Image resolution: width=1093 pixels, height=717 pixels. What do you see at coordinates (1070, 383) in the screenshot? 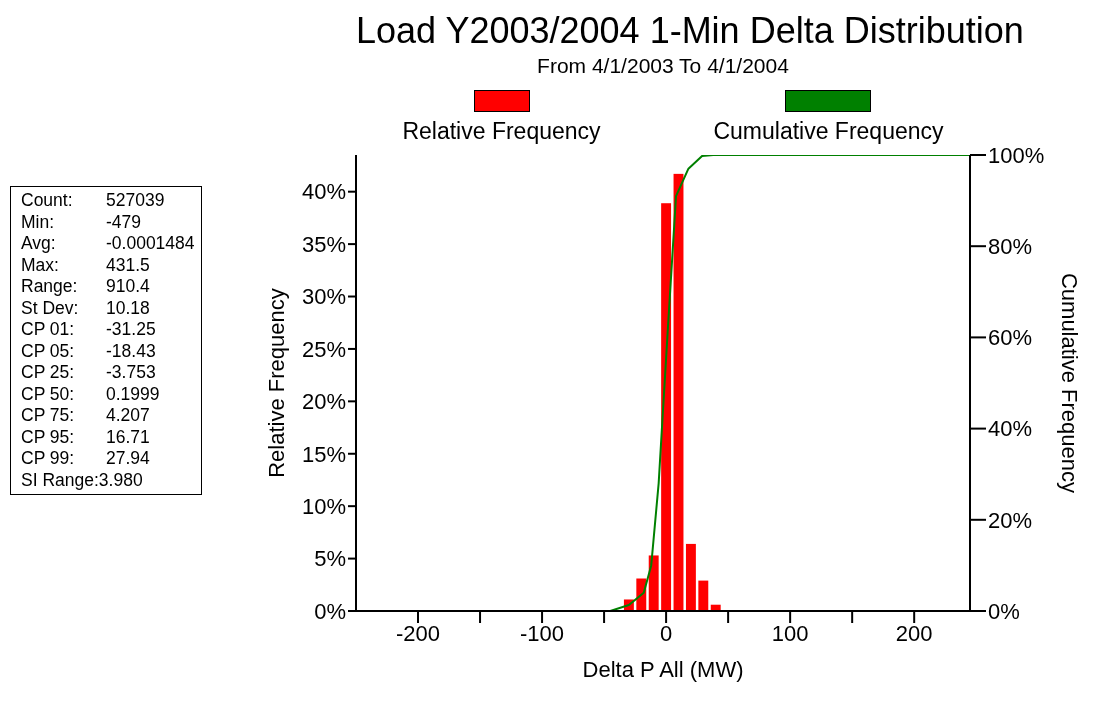
I see `y2-axis-title: Cumulative Frequency` at bounding box center [1070, 383].